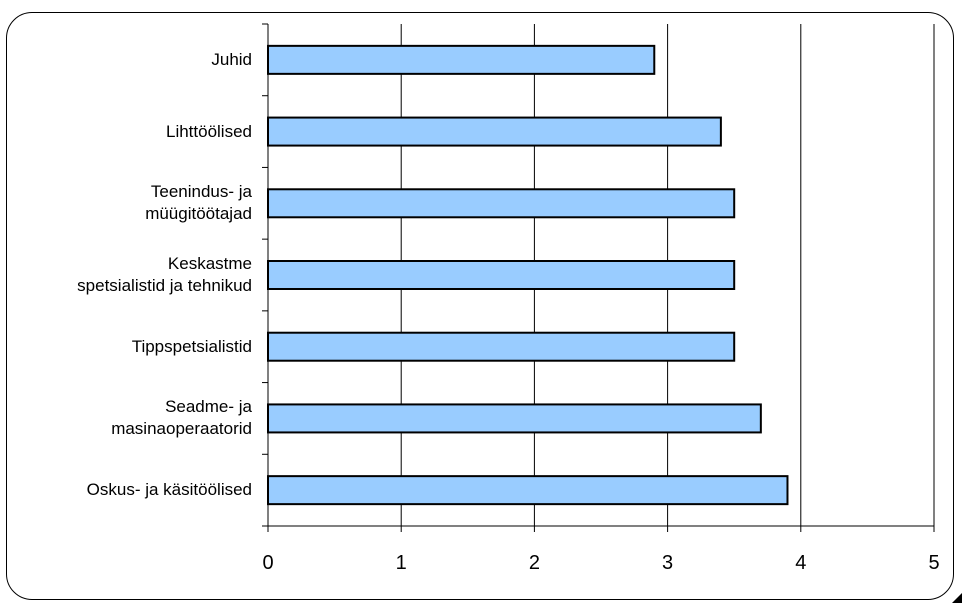  What do you see at coordinates (127, 132) in the screenshot?
I see `category-label: Lihttöölised` at bounding box center [127, 132].